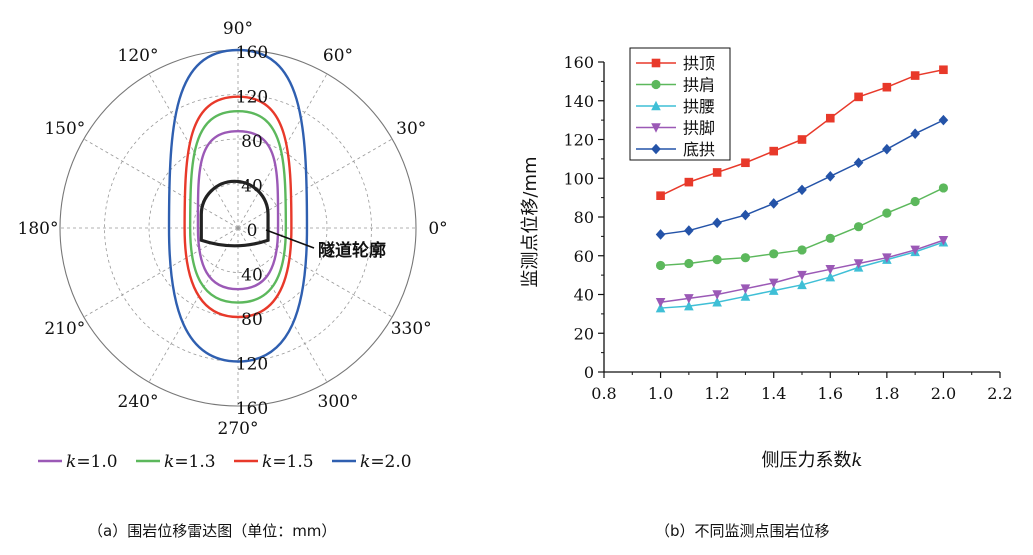 The height and width of the screenshot is (555, 1033). What do you see at coordinates (64, 329) in the screenshot?
I see `polar-angle-label: 210°` at bounding box center [64, 329].